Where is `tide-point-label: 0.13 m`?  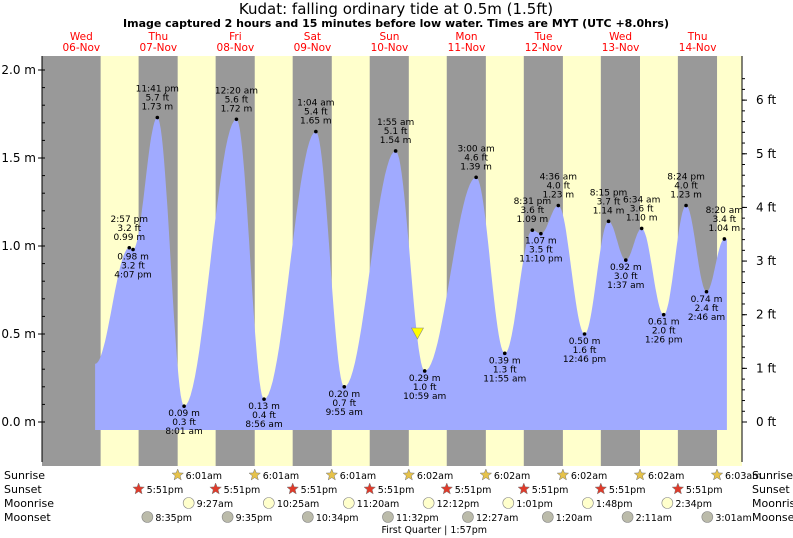 tide-point-label: 0.13 m is located at coordinates (264, 407).